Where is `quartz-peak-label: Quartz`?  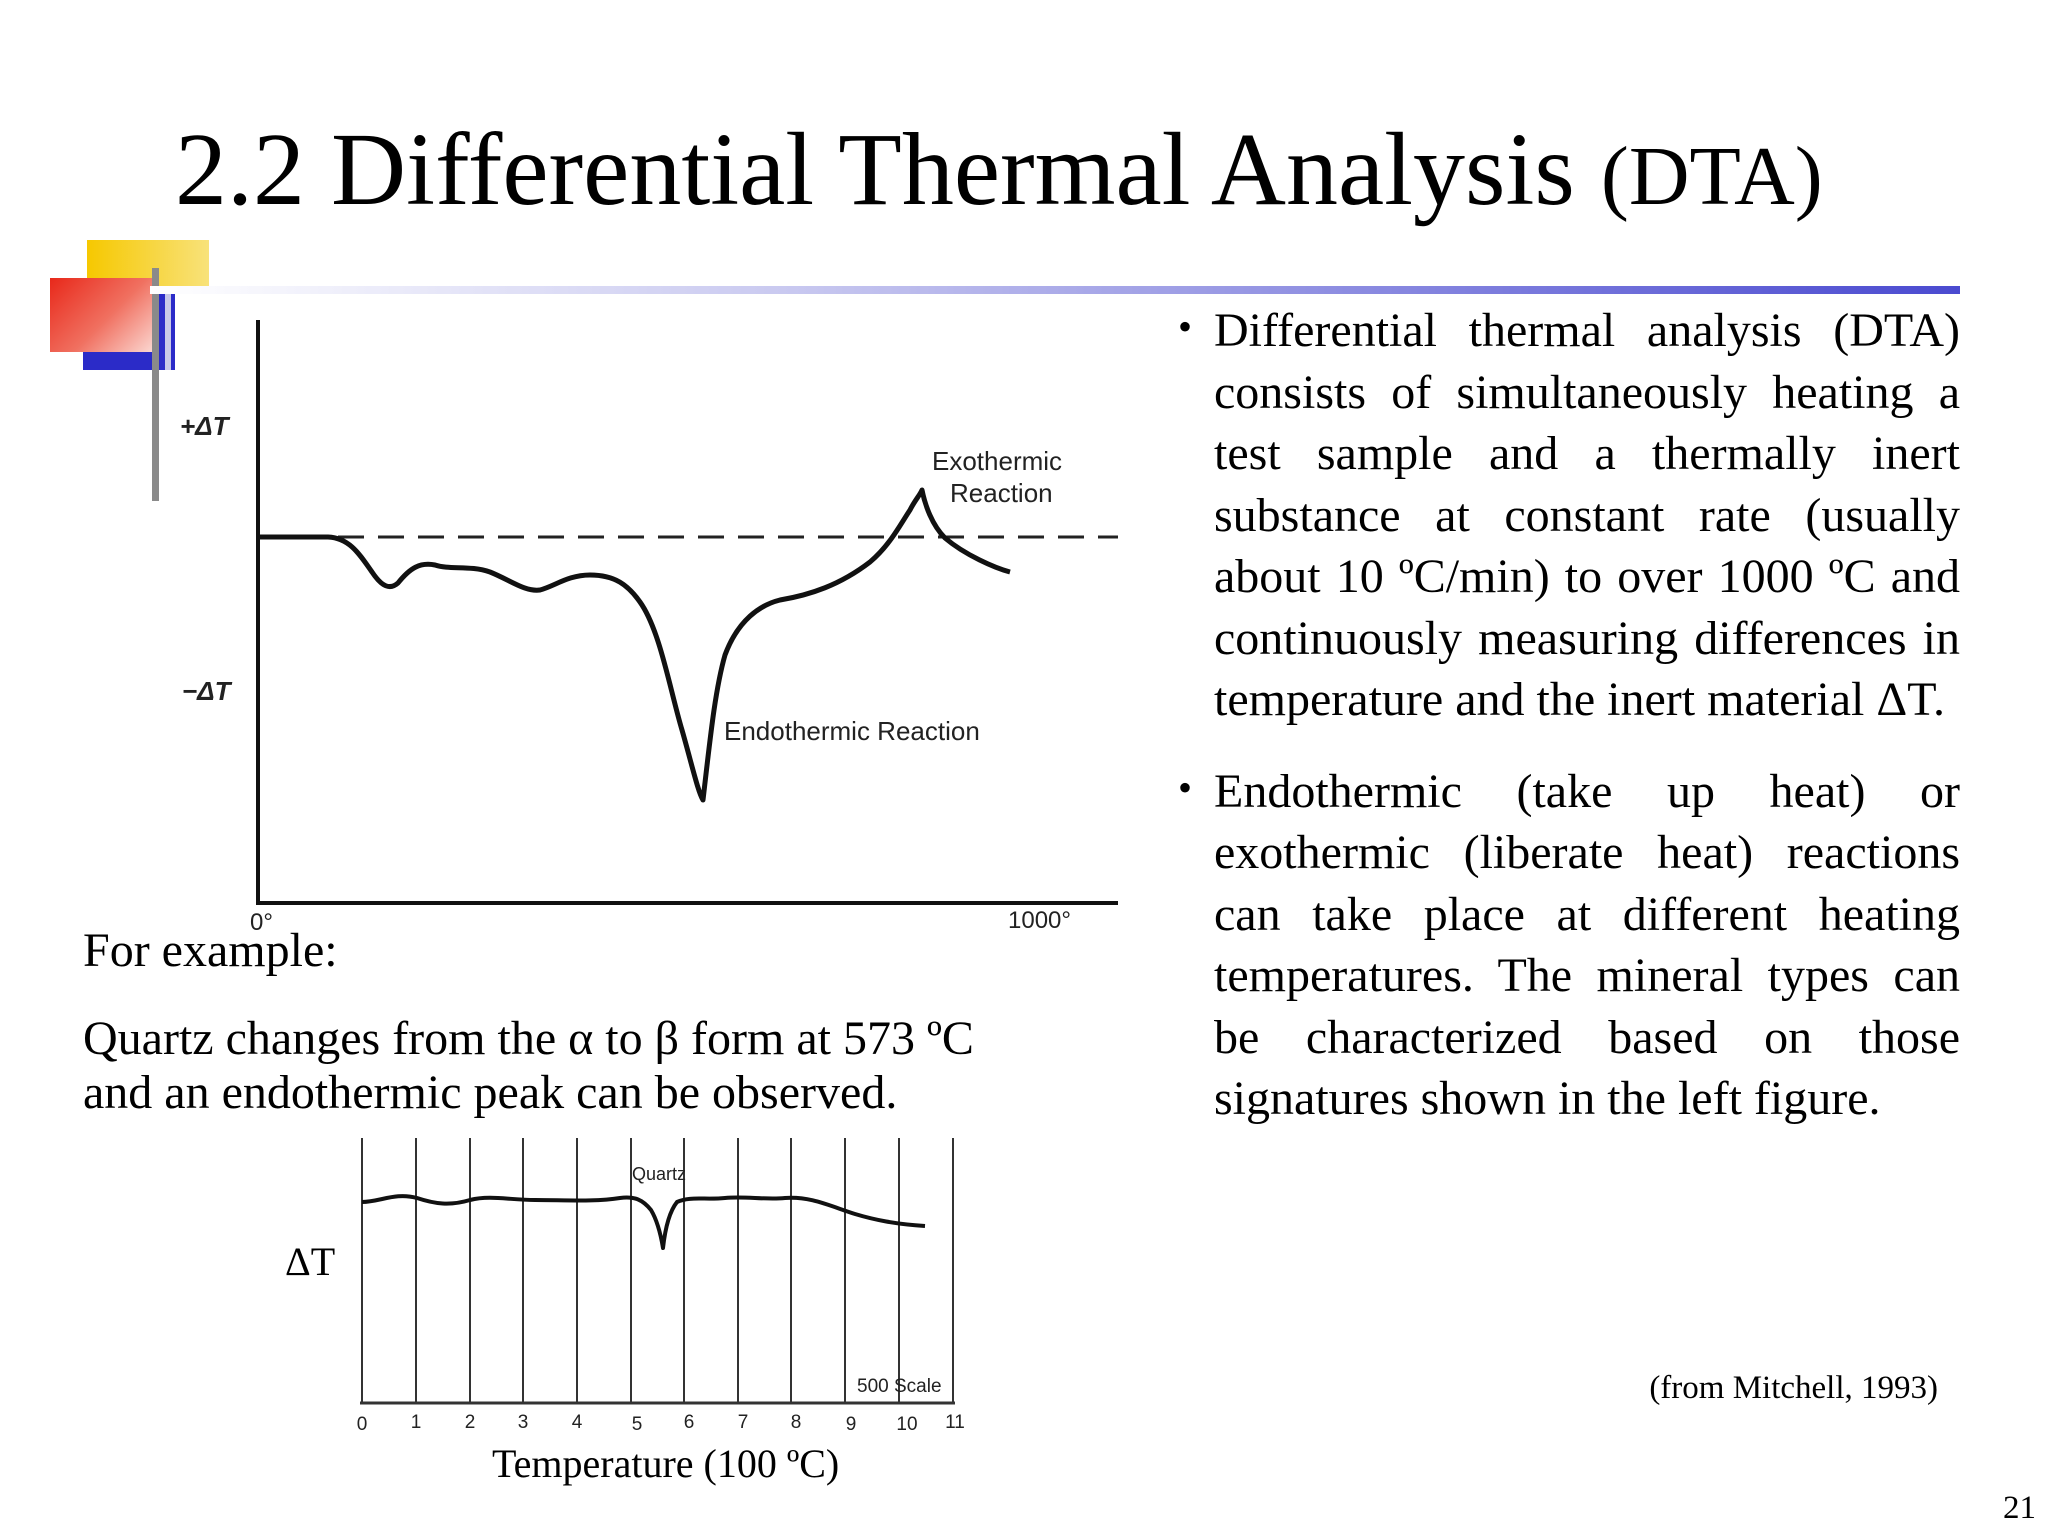 quartz-peak-label: Quartz is located at coordinates (659, 1174).